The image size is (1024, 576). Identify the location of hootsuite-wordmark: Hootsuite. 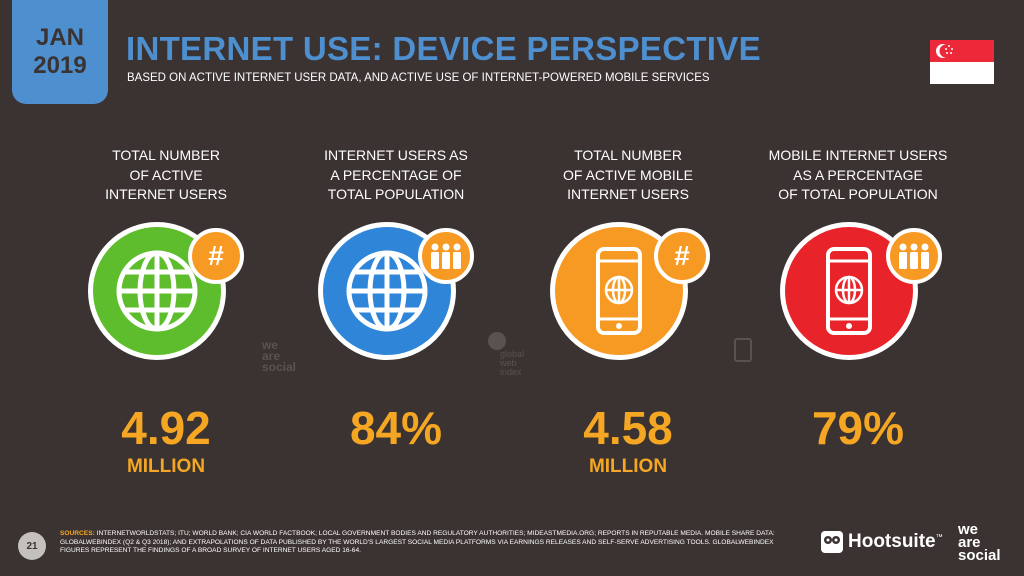
(892, 541).